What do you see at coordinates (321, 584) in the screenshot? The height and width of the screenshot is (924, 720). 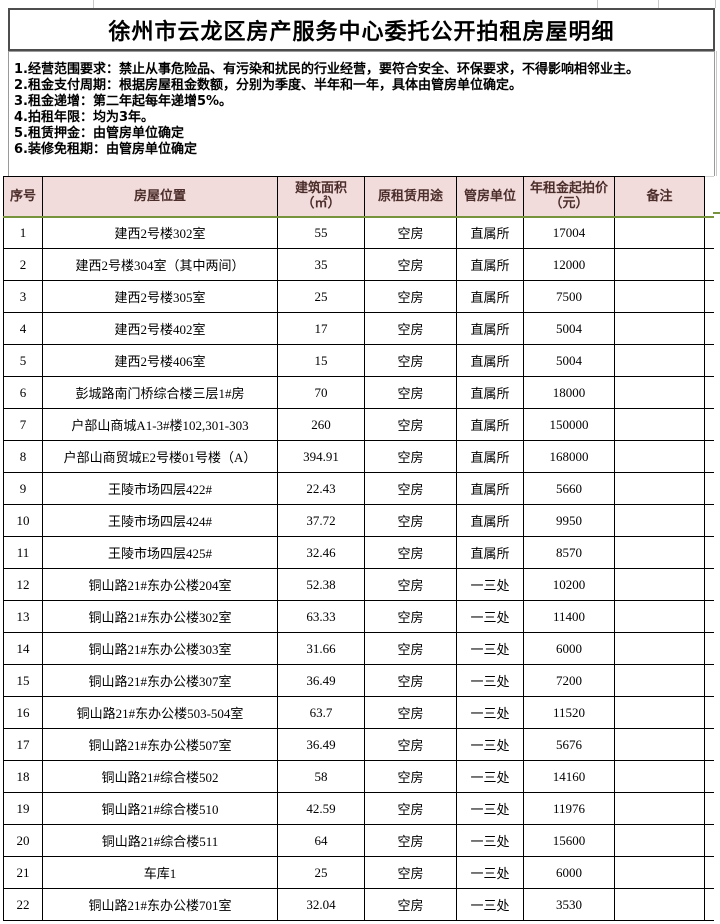 I see `cell-area: 52.38` at bounding box center [321, 584].